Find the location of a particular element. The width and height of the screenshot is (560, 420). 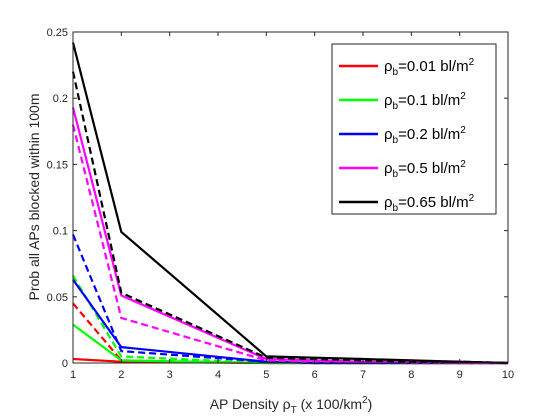

x-tick-label: 7 is located at coordinates (363, 375).